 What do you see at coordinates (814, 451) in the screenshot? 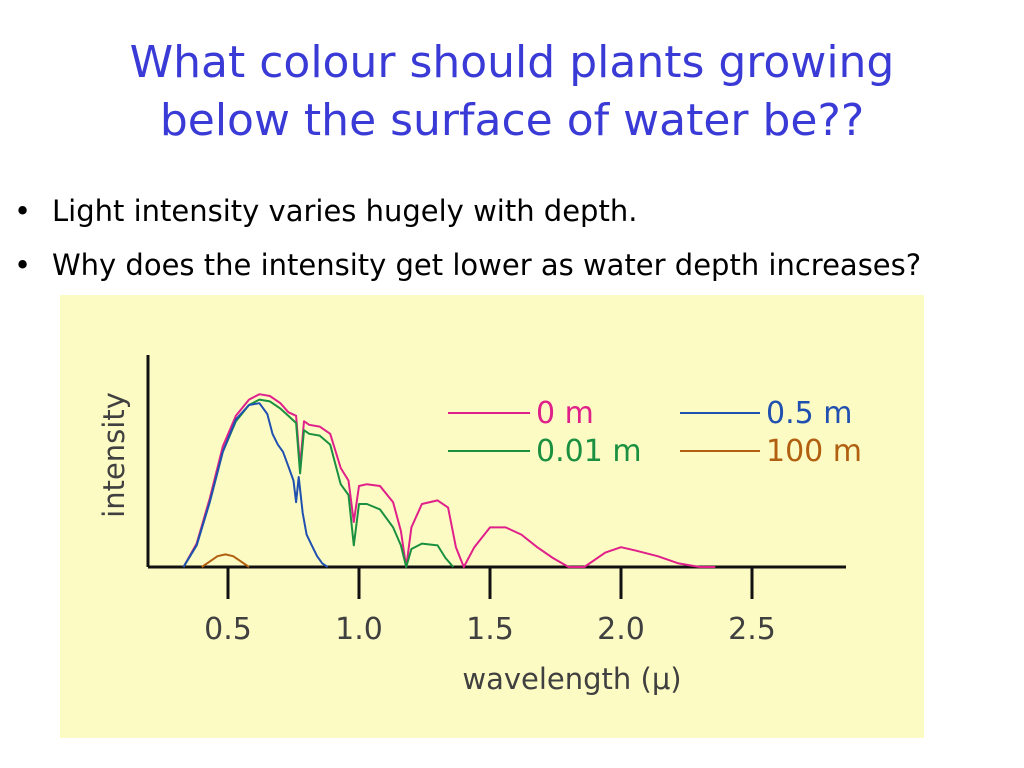
I see `legend-label-100-m: 100 m` at bounding box center [814, 451].